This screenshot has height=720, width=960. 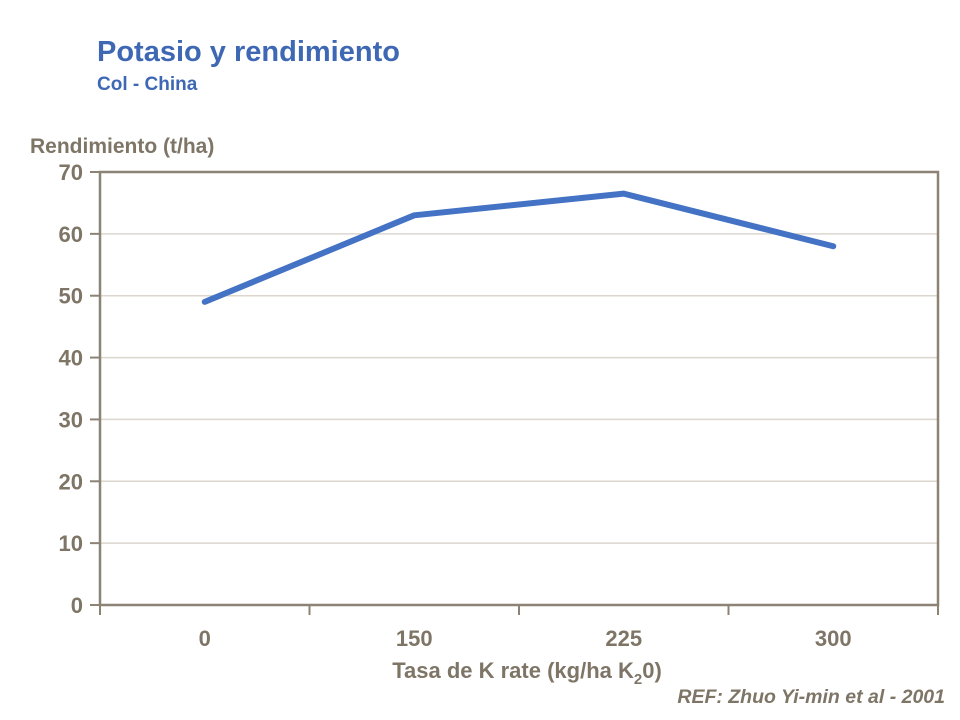 I want to click on x-axis-title-suffix: 0), so click(x=652, y=670).